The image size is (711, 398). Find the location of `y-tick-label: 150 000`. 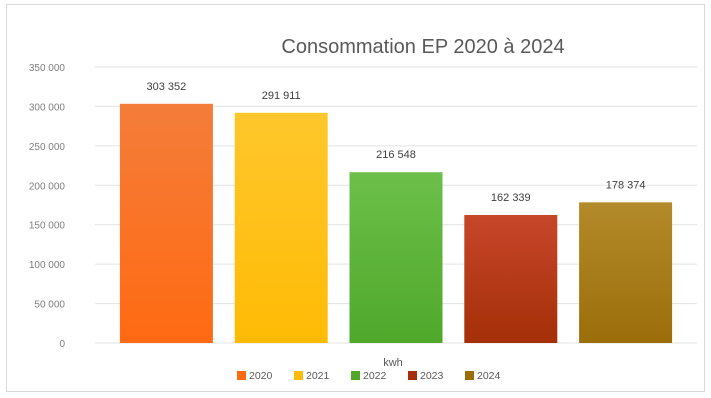

y-tick-label: 150 000 is located at coordinates (47, 226).